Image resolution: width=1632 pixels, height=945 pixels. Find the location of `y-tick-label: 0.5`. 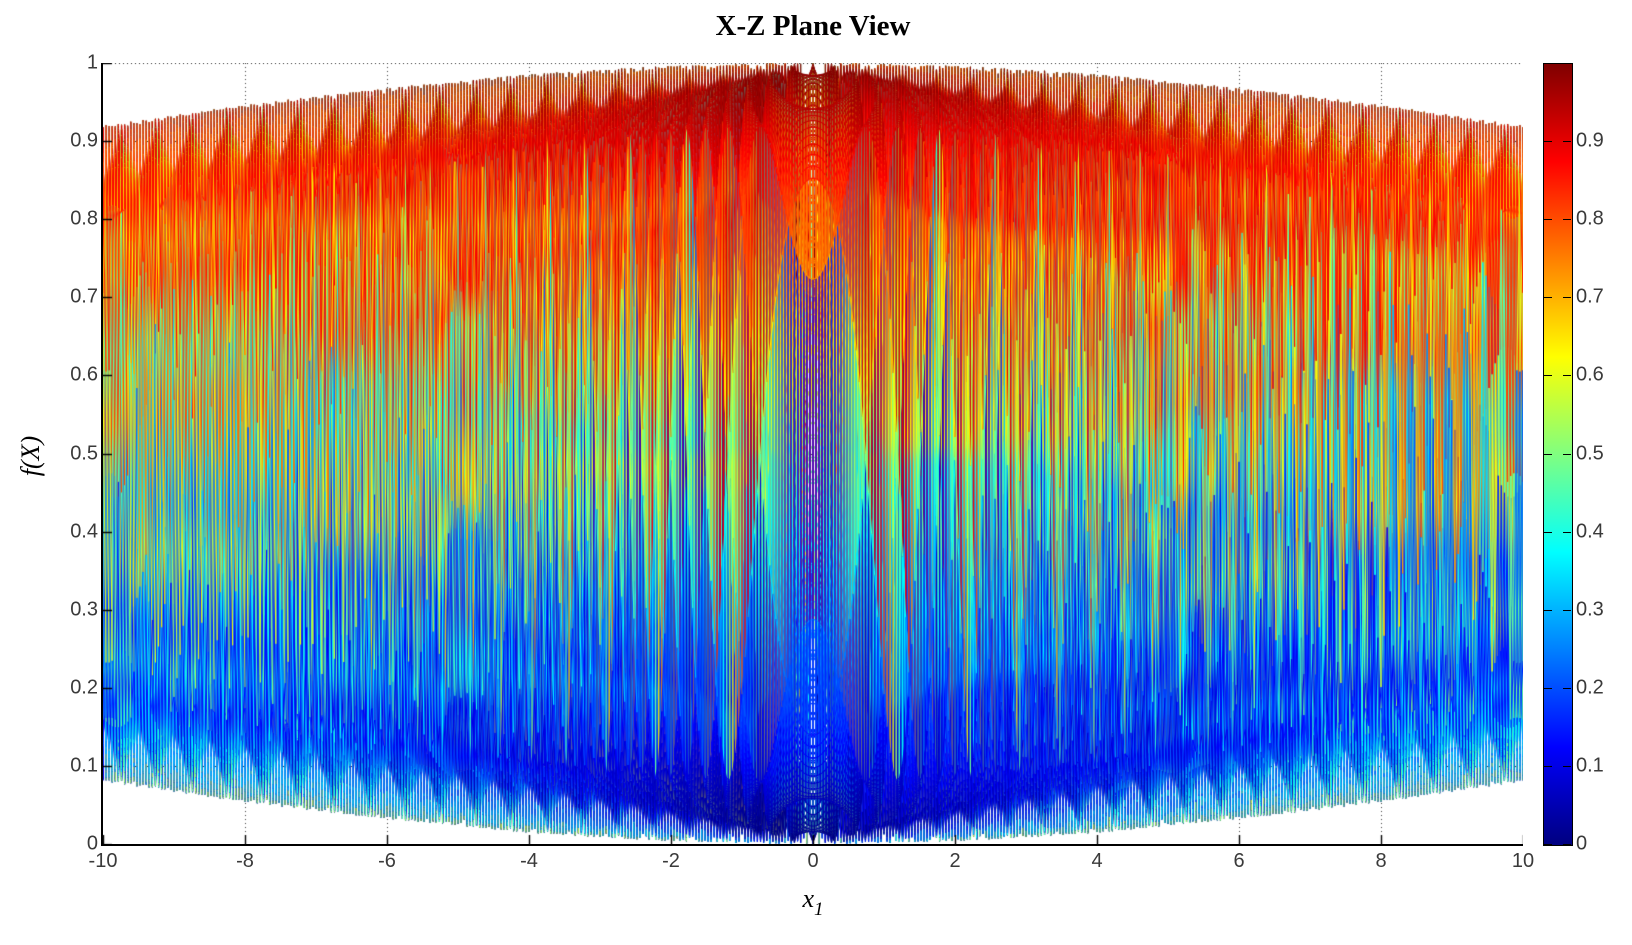

y-tick-label: 0.5 is located at coordinates (84, 453).